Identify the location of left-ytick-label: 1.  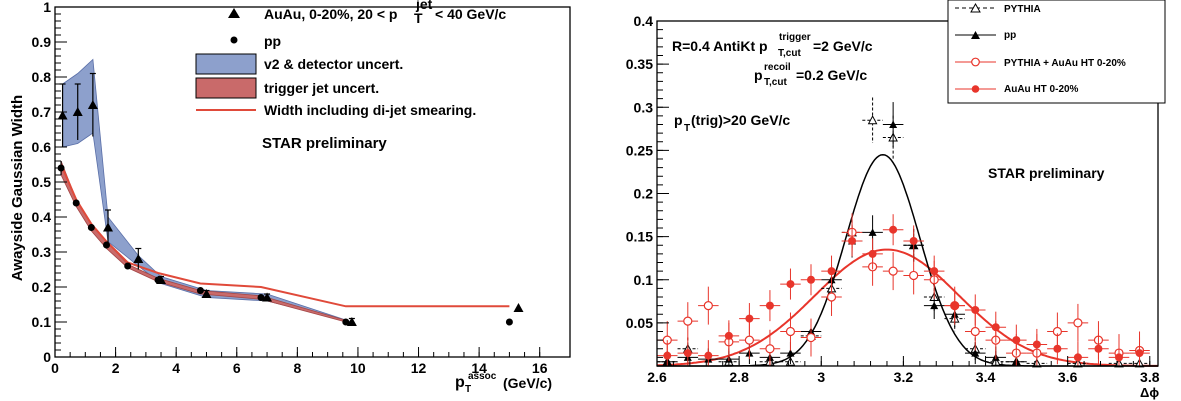
(47, 7).